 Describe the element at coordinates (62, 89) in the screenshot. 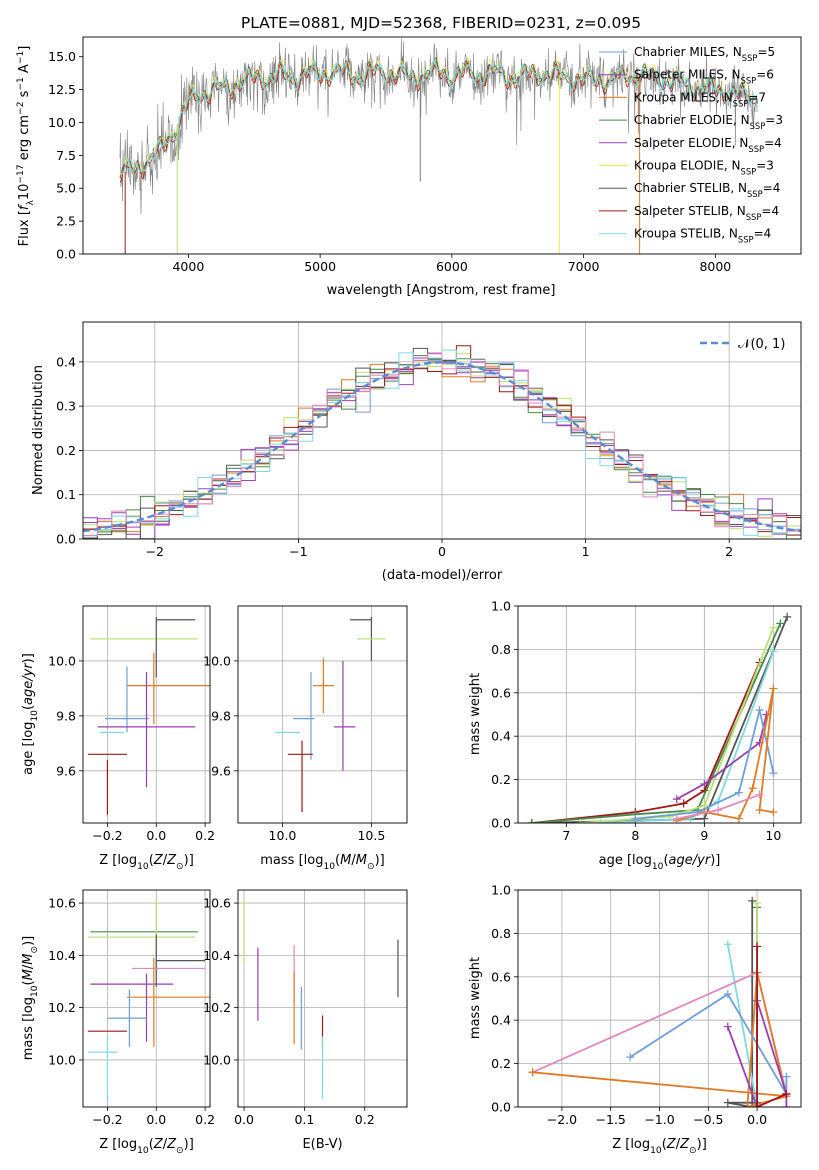

I see `y-tick-label: 12.5` at that location.